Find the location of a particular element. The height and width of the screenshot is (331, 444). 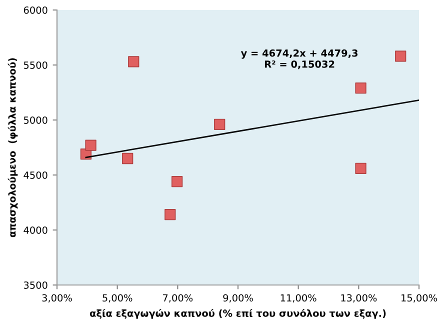

y-axis-title: απασχολούμενο (φύλλα καπνού) is located at coordinates (13, 148).